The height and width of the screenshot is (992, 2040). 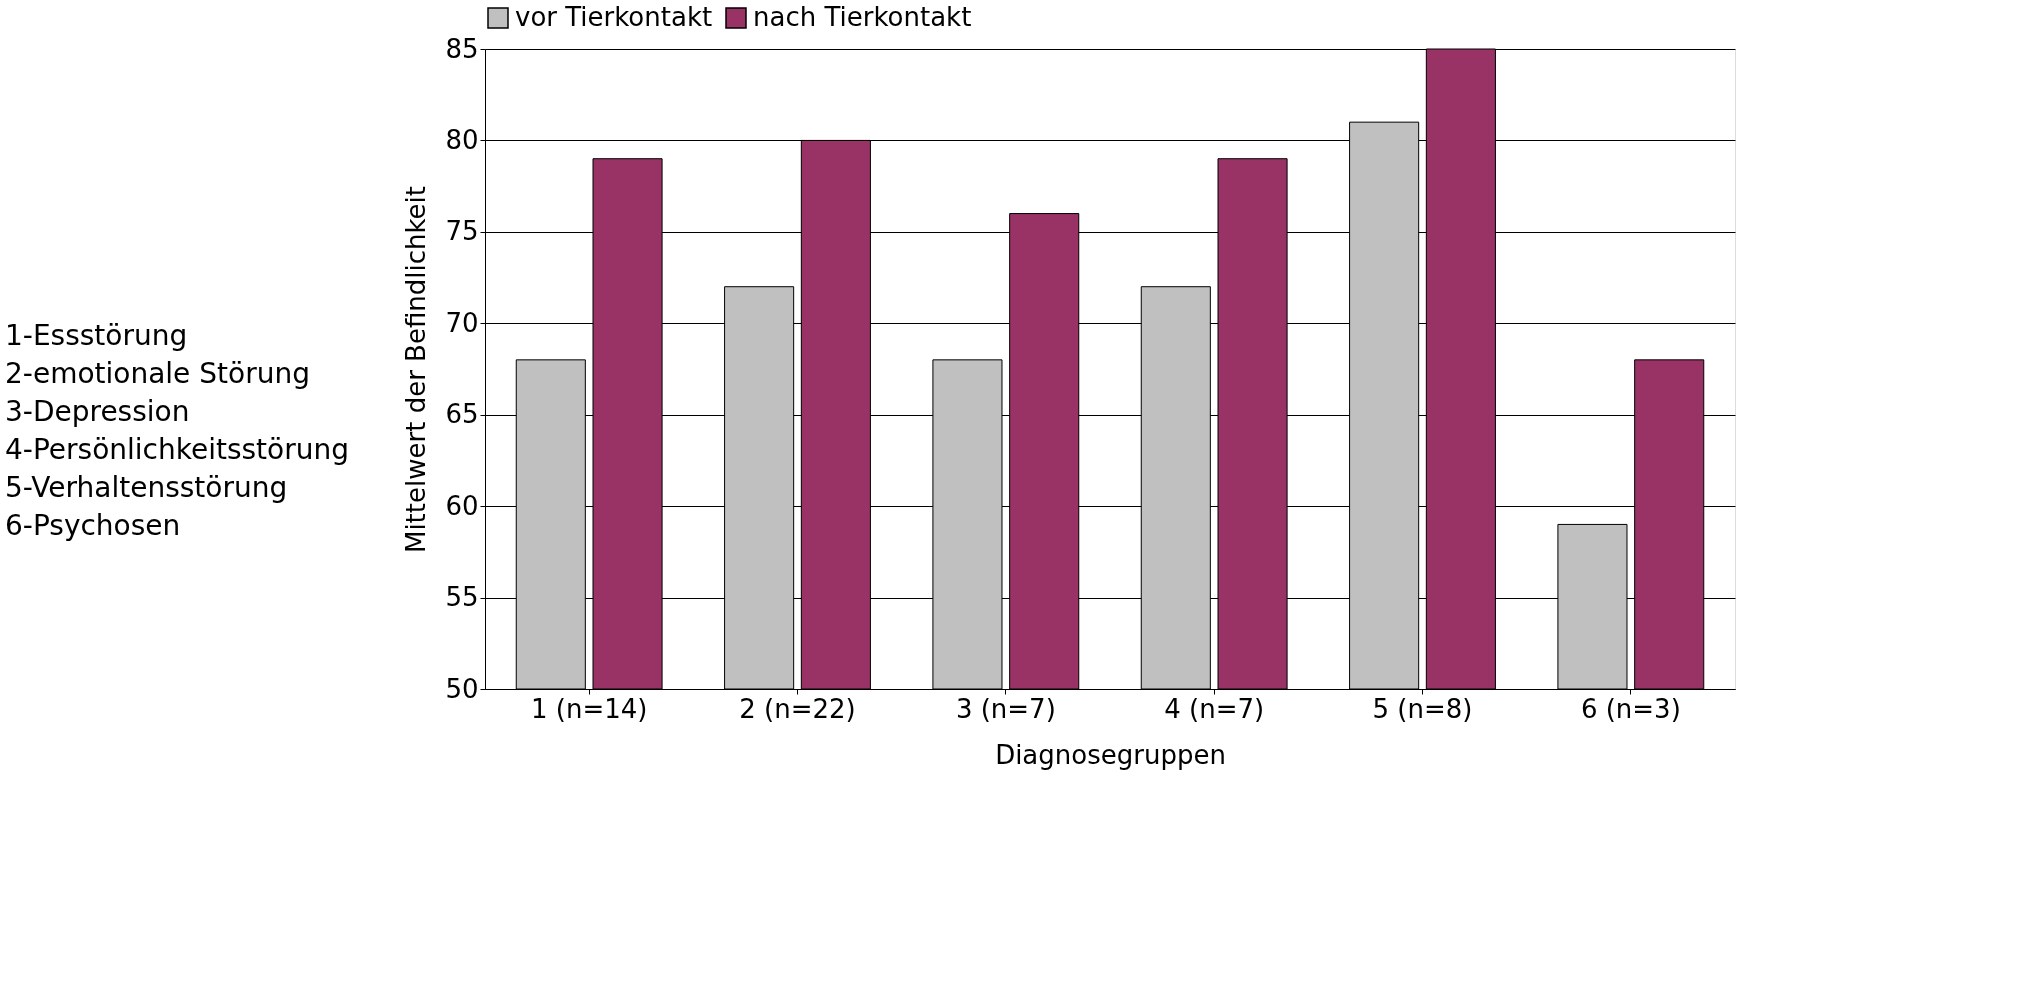 I want to click on legend-label: nach Tierkontakt, so click(x=862, y=17).